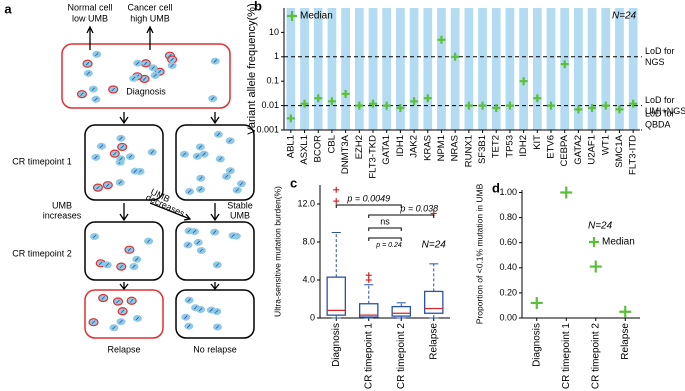 The image size is (685, 391). I want to click on outlier, so click(336, 201).